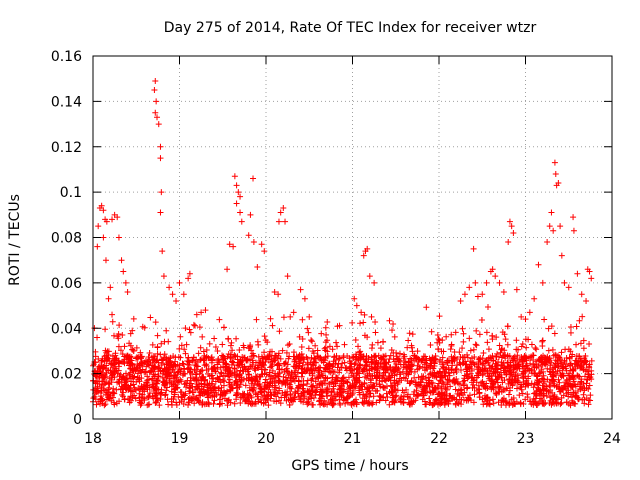 The height and width of the screenshot is (480, 640). Describe the element at coordinates (66, 329) in the screenshot. I see `y-tick-label: 0.04` at that location.